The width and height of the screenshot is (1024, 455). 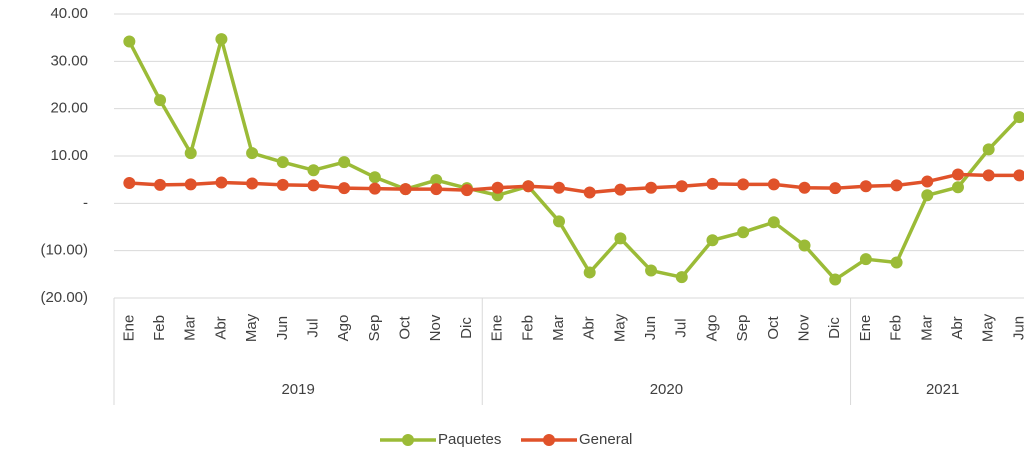 What do you see at coordinates (69, 13) in the screenshot?
I see `y-tick-label: 40.00` at bounding box center [69, 13].